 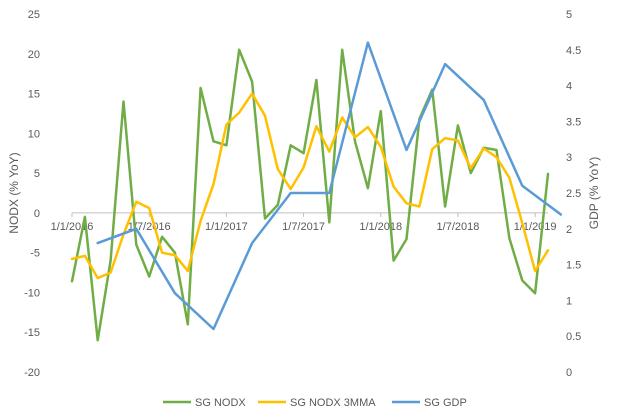 What do you see at coordinates (573, 122) in the screenshot?
I see `right-tick-label: 3.5` at bounding box center [573, 122].